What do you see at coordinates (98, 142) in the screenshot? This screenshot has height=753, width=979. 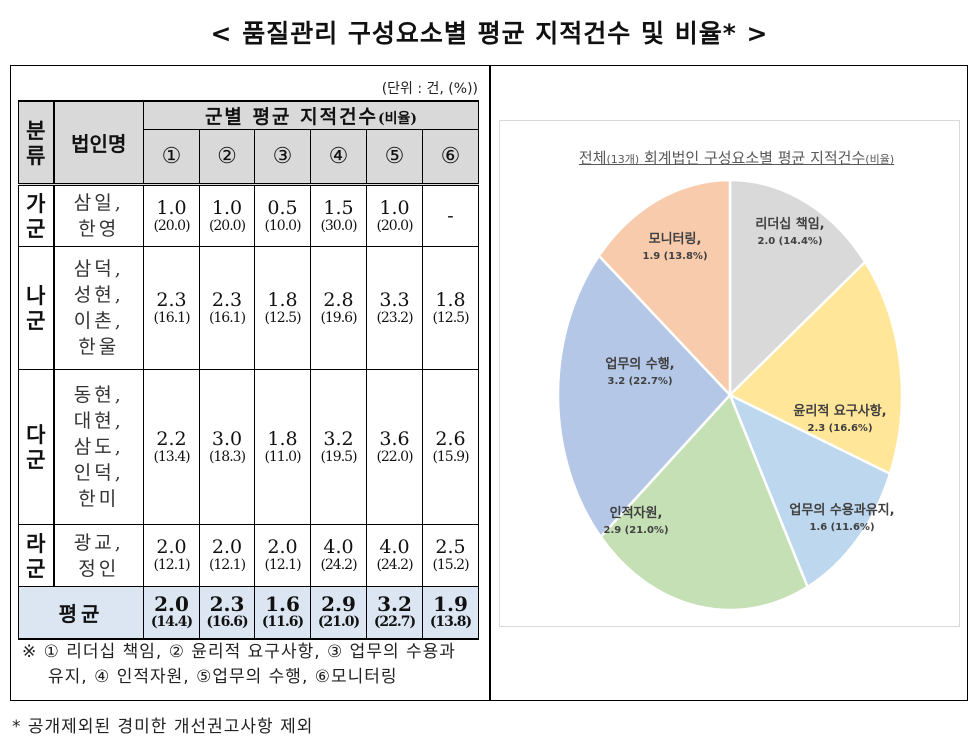 I see `header-corp: 법인명` at bounding box center [98, 142].